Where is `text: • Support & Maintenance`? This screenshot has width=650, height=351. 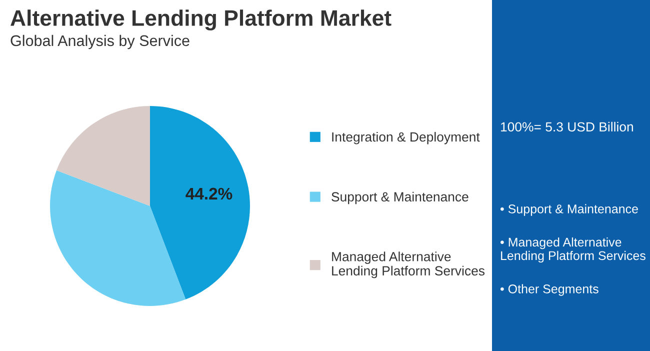 text: • Support & Maintenance is located at coordinates (569, 210).